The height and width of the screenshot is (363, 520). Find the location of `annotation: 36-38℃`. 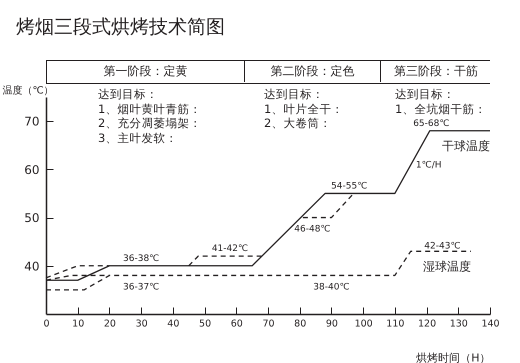

annotation: 36-38℃ is located at coordinates (141, 259).